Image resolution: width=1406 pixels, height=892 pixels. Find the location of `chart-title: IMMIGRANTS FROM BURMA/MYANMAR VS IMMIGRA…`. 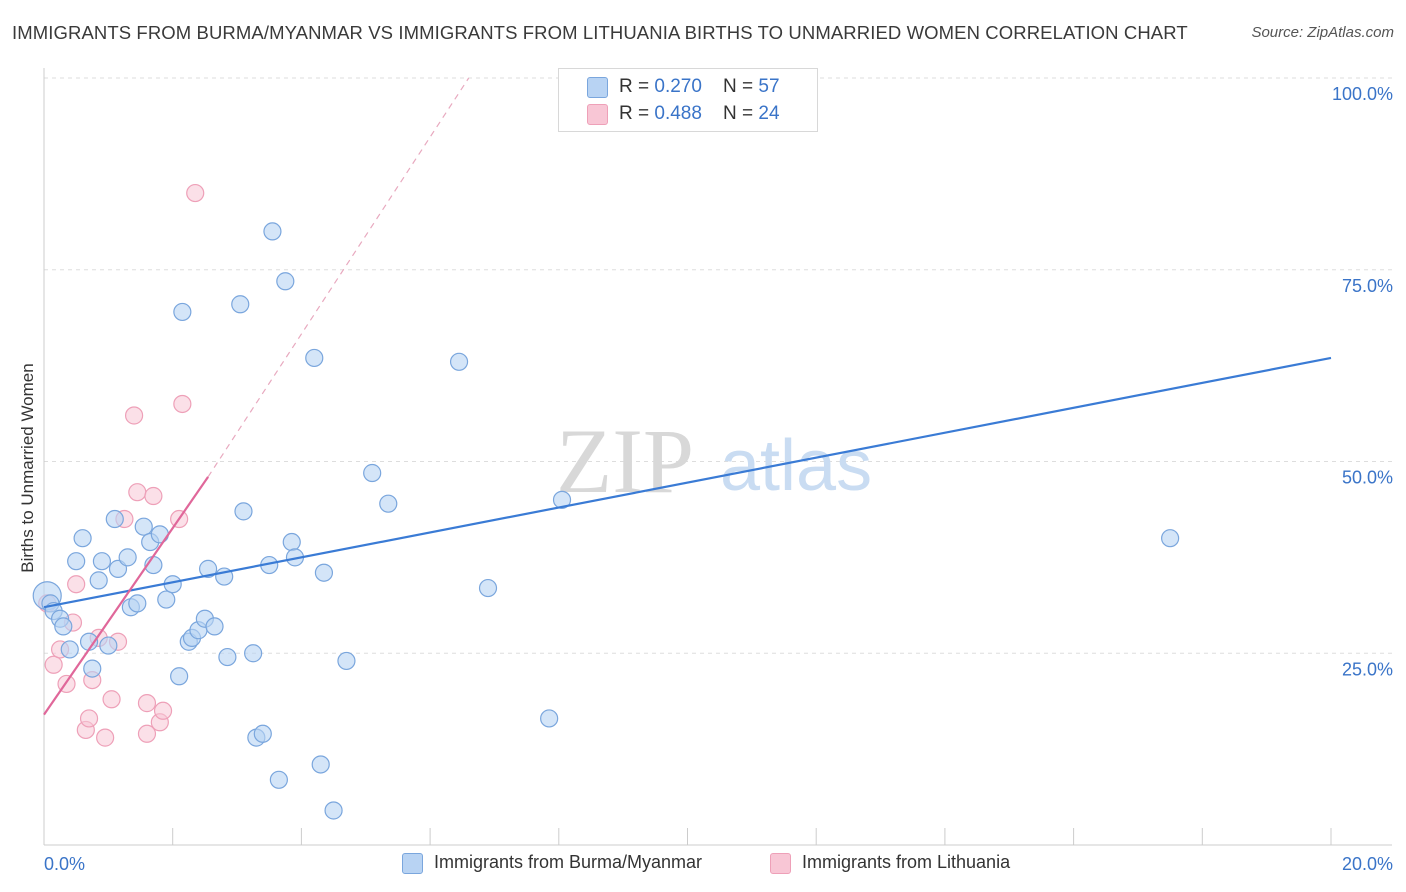

chart-title: IMMIGRANTS FROM BURMA/MYANMAR VS IMMIGRA… is located at coordinates (600, 32).